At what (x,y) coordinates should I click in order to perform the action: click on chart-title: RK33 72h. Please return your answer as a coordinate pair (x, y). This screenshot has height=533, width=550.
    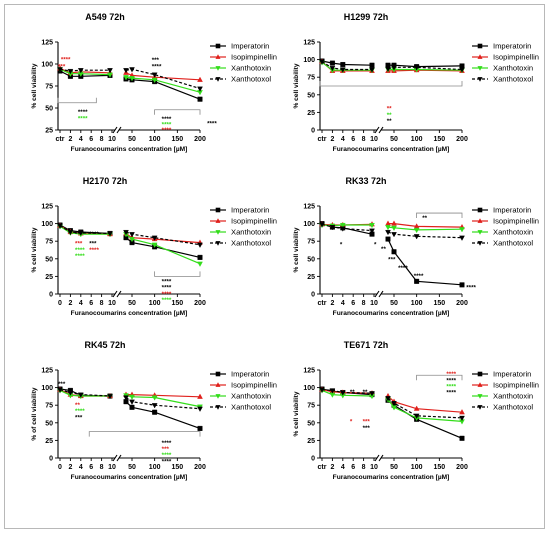
    Looking at the image, I should click on (365, 181).